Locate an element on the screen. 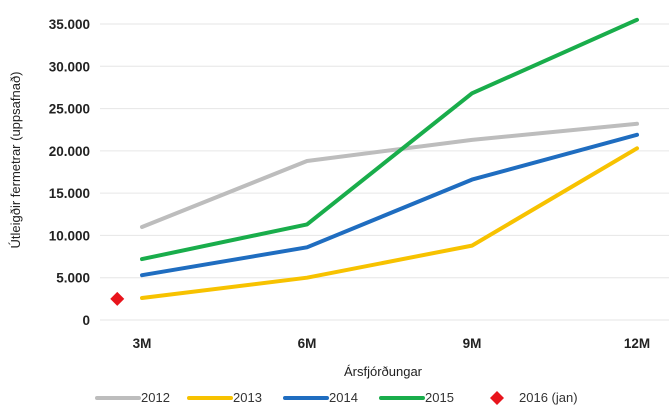 The image size is (669, 408). y-axis-title: Útleigðir fermetrar (uppsafnað) is located at coordinates (15, 159).